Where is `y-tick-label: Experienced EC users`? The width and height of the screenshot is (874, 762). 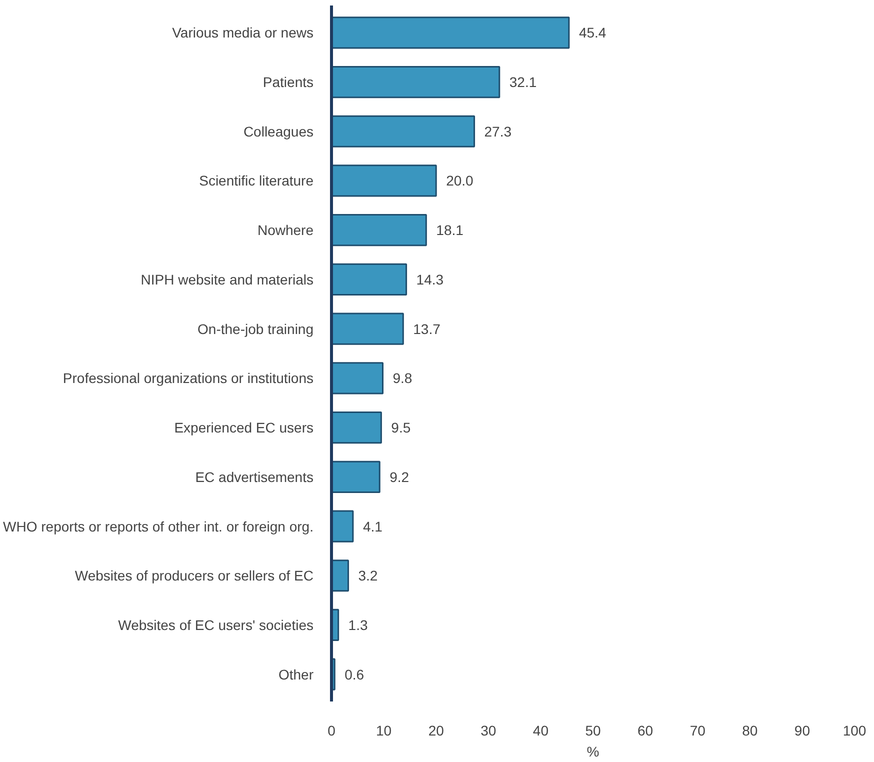 y-tick-label: Experienced EC users is located at coordinates (244, 428).